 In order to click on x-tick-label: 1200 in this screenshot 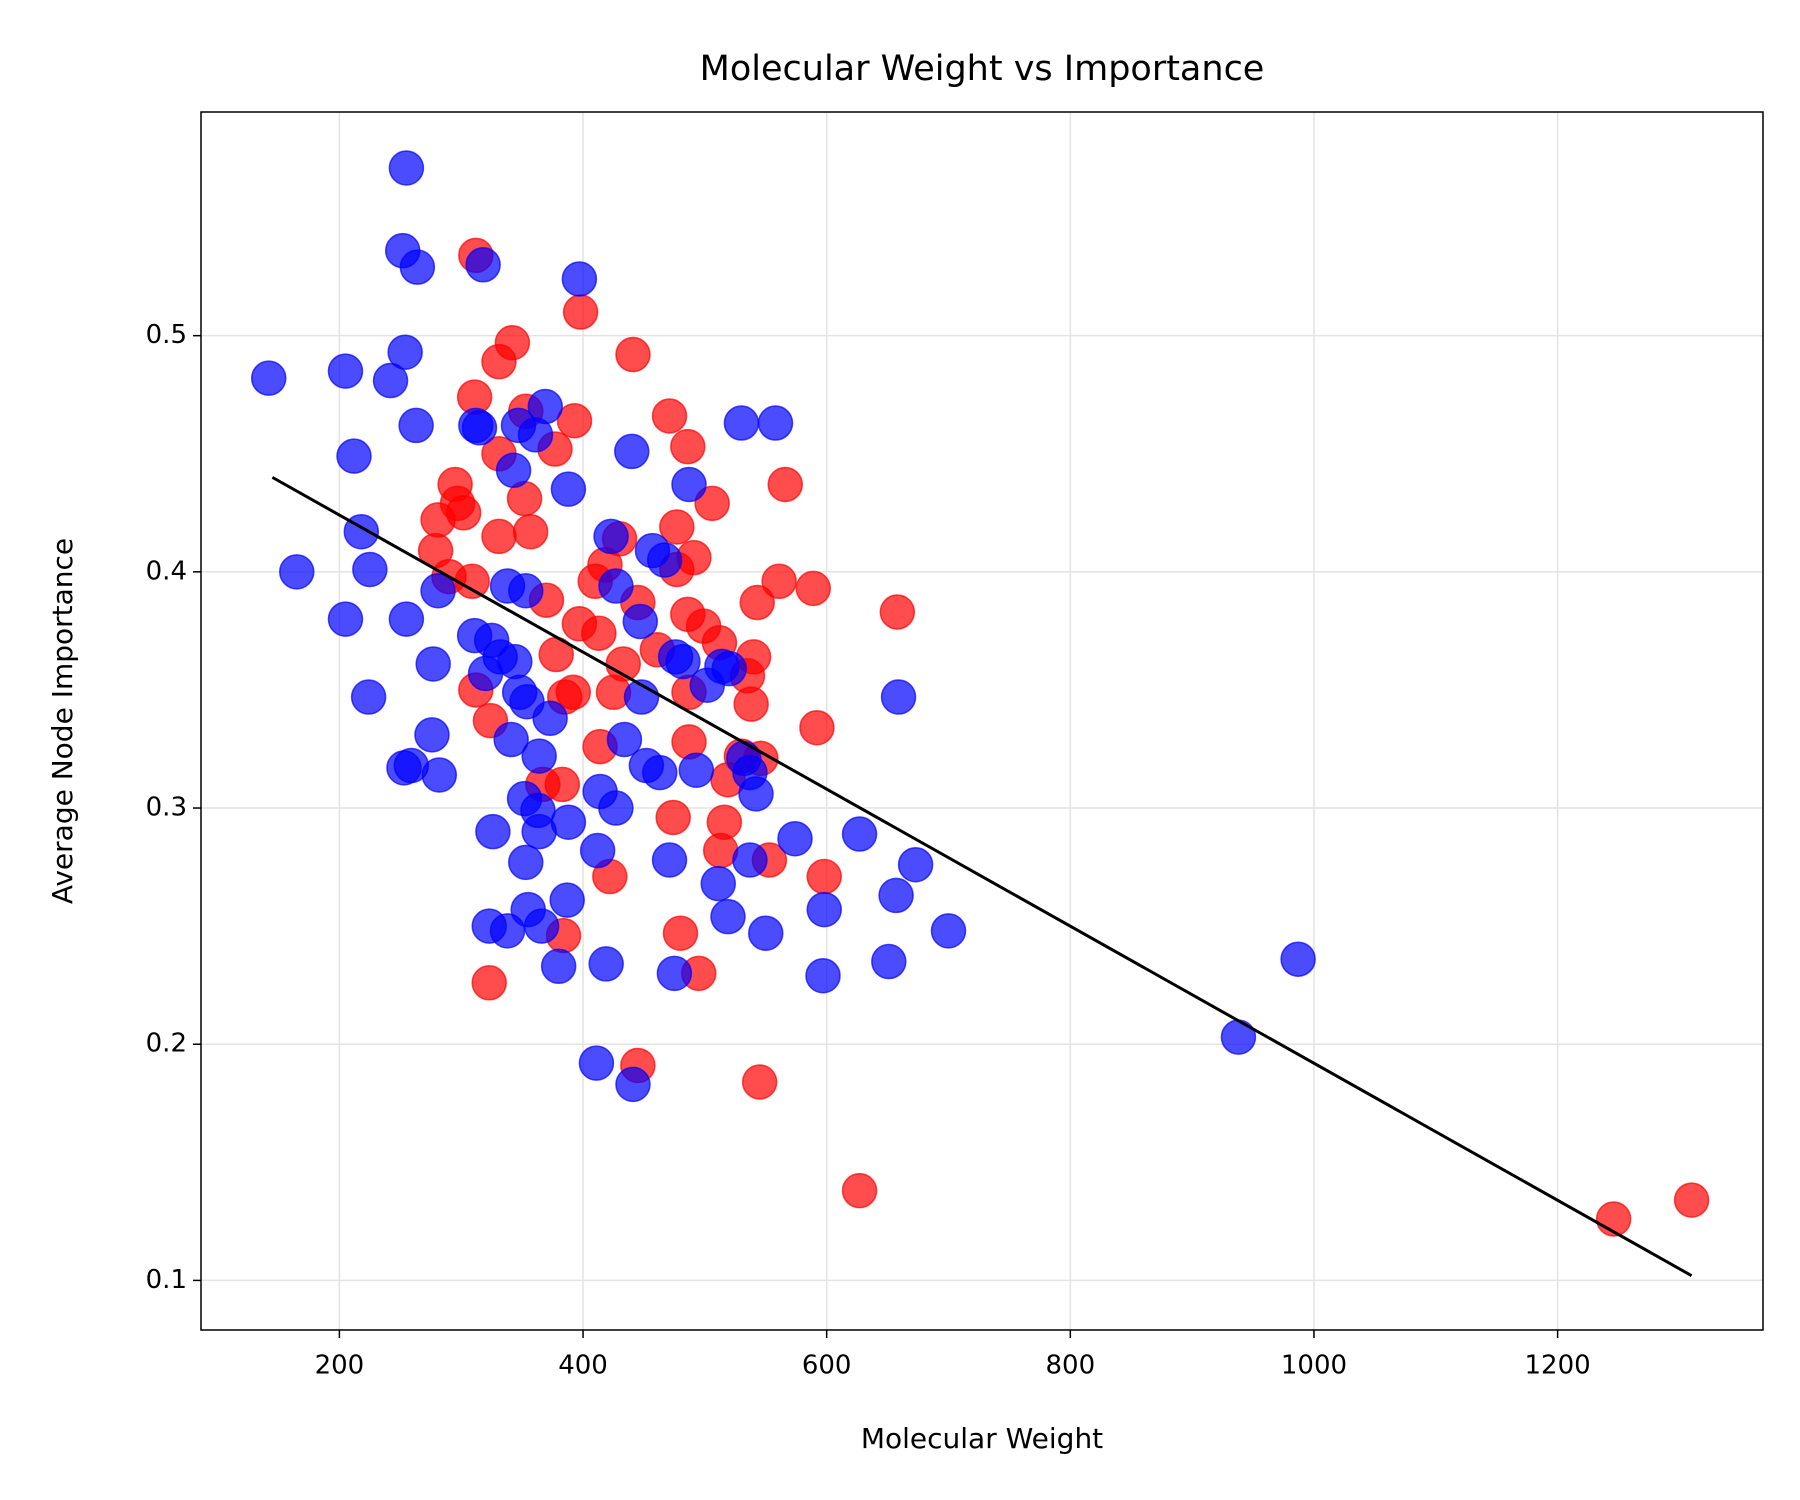, I will do `click(1558, 1366)`.